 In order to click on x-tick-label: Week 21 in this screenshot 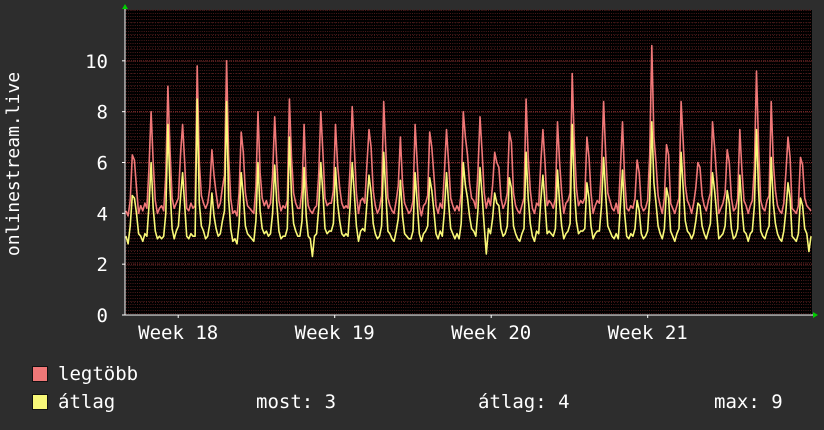, I will do `click(648, 333)`.